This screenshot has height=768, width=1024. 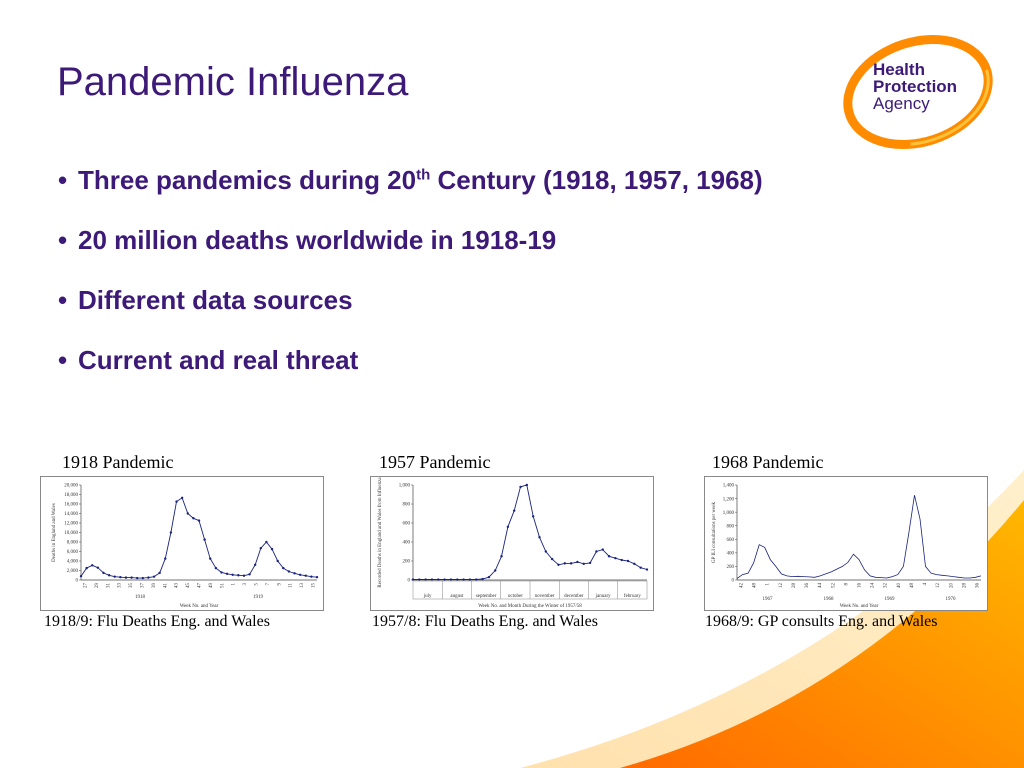 I want to click on bullet-item: • Current and real threat, so click(x=410, y=362).